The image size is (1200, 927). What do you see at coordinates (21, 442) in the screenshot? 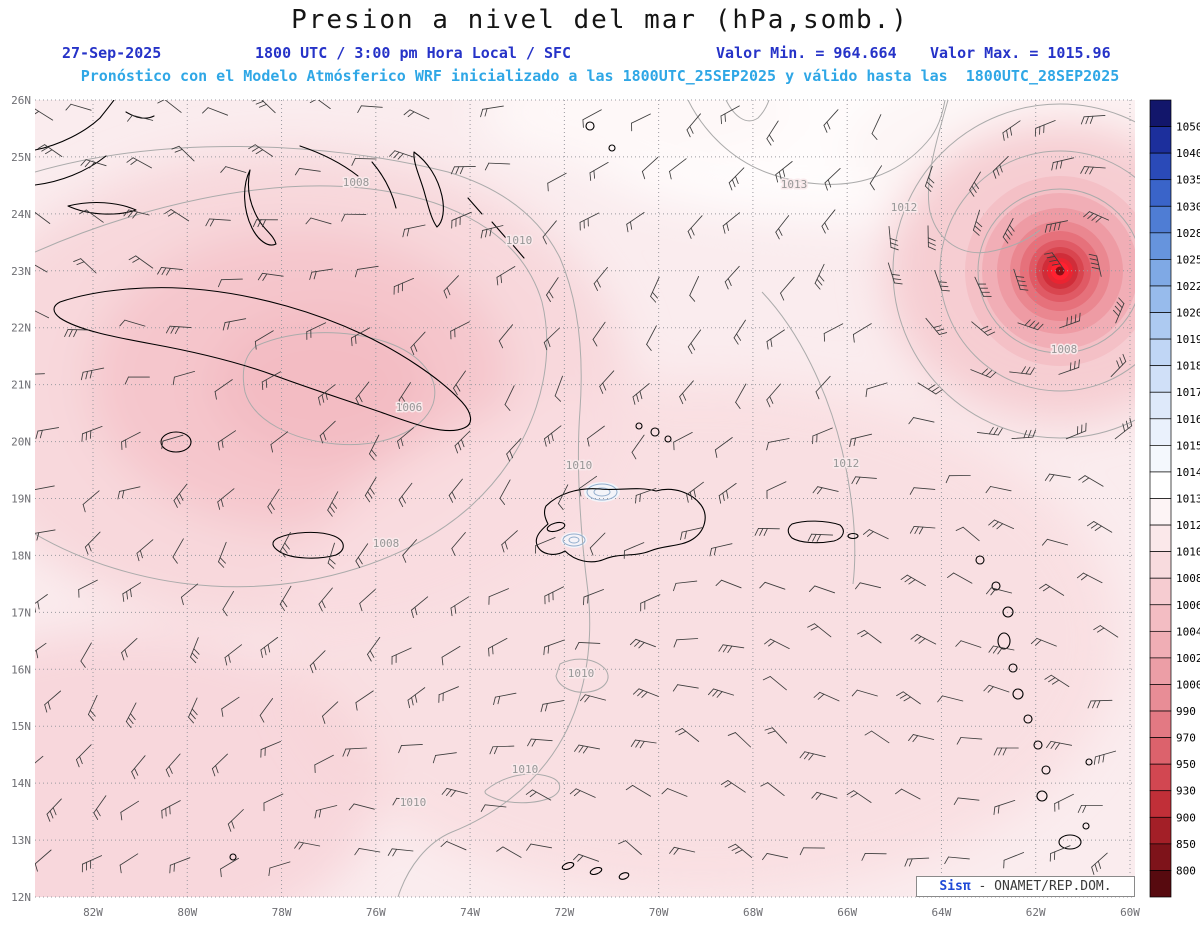
I see `lat-label: 20N` at bounding box center [21, 442].